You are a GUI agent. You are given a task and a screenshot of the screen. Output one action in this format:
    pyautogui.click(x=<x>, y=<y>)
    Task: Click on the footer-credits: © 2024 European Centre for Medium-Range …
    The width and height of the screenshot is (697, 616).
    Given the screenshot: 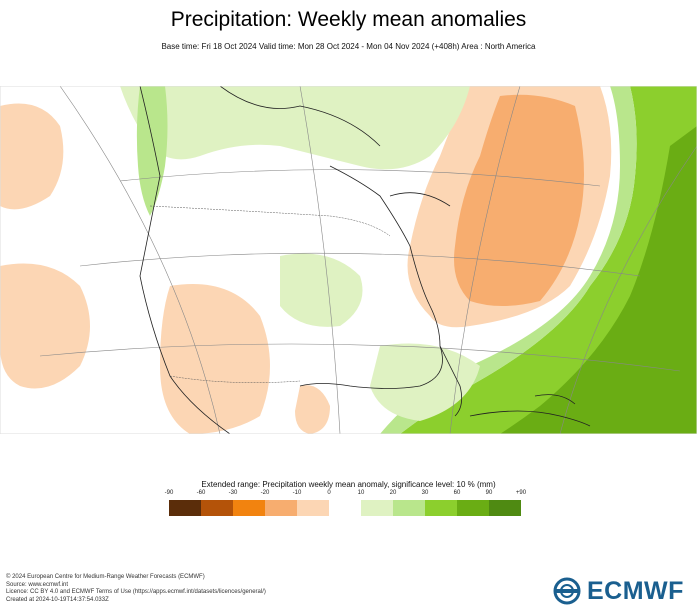 What is the action you would take?
    pyautogui.click(x=136, y=589)
    